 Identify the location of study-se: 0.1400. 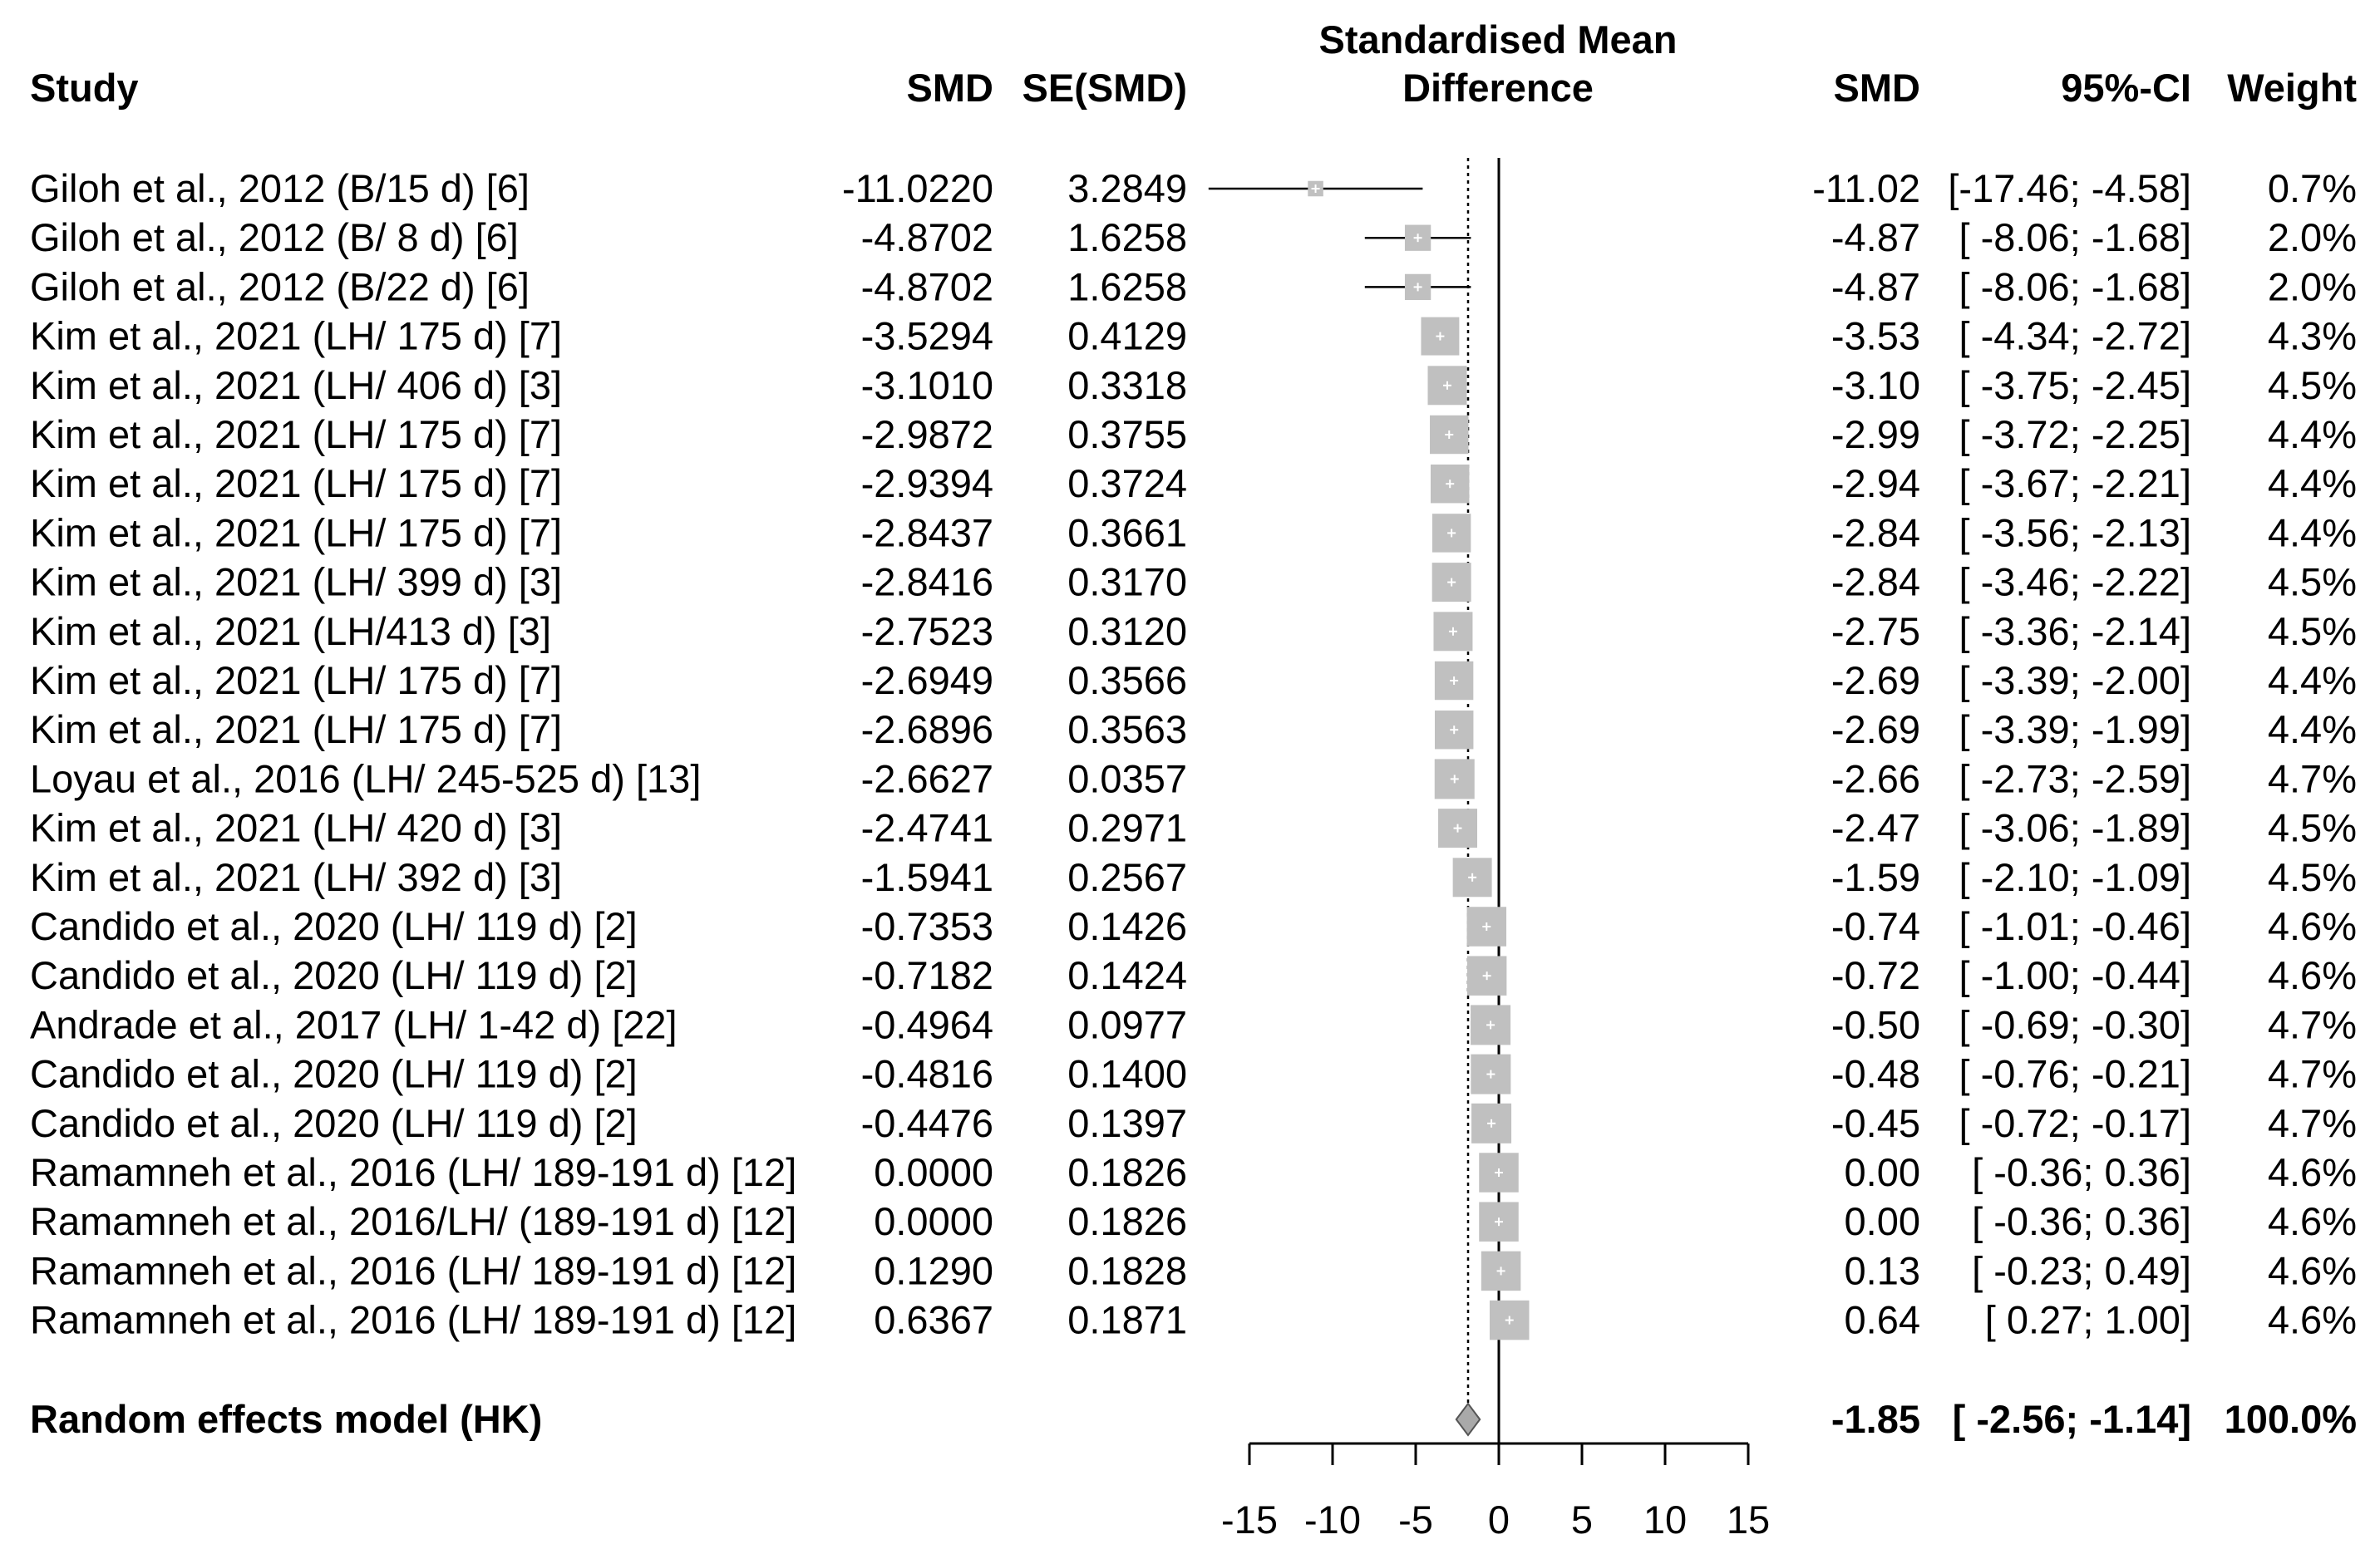
(1127, 1074).